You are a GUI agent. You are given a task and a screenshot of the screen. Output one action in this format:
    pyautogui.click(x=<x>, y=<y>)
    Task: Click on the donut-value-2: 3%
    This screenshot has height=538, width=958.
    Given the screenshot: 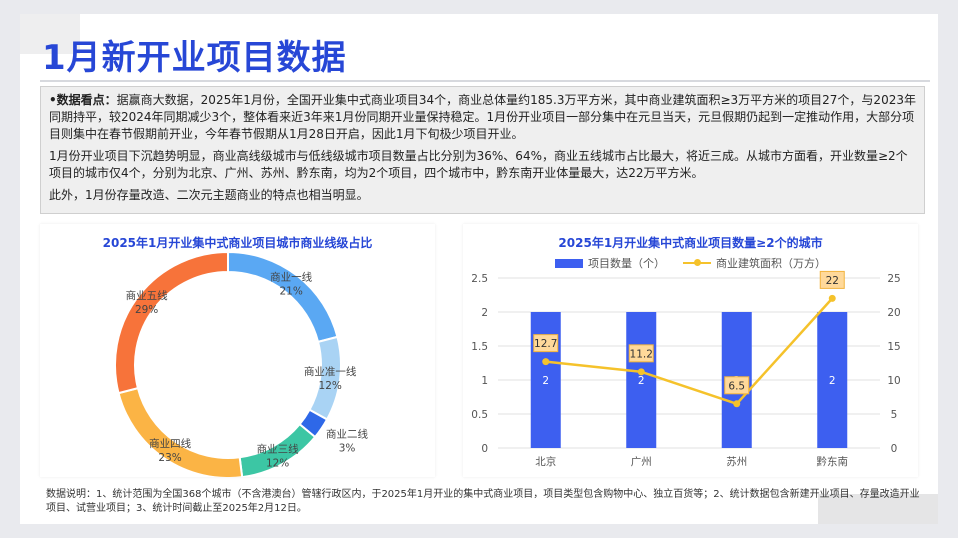 What is the action you would take?
    pyautogui.click(x=347, y=448)
    